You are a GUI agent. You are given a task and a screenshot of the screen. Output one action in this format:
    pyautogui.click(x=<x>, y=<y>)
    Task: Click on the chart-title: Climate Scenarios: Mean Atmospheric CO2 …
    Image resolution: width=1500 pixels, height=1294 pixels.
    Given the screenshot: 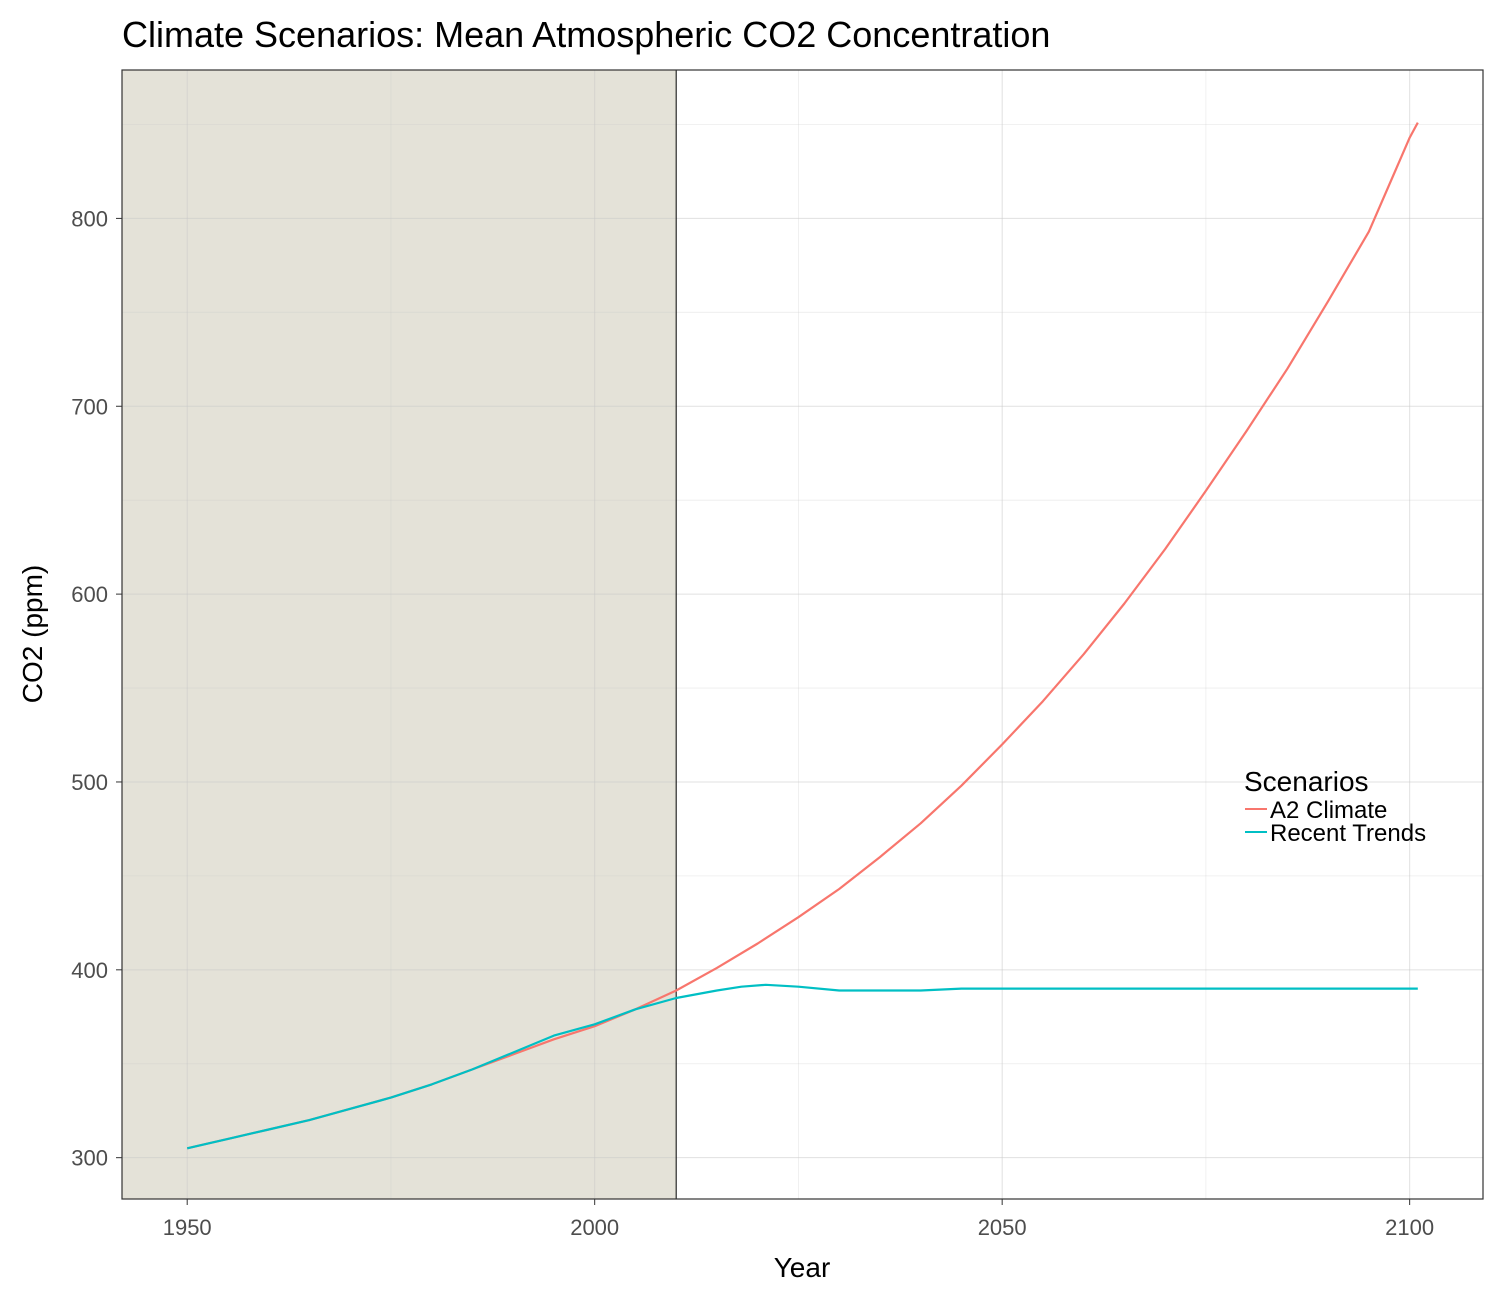 What is the action you would take?
    pyautogui.click(x=586, y=34)
    